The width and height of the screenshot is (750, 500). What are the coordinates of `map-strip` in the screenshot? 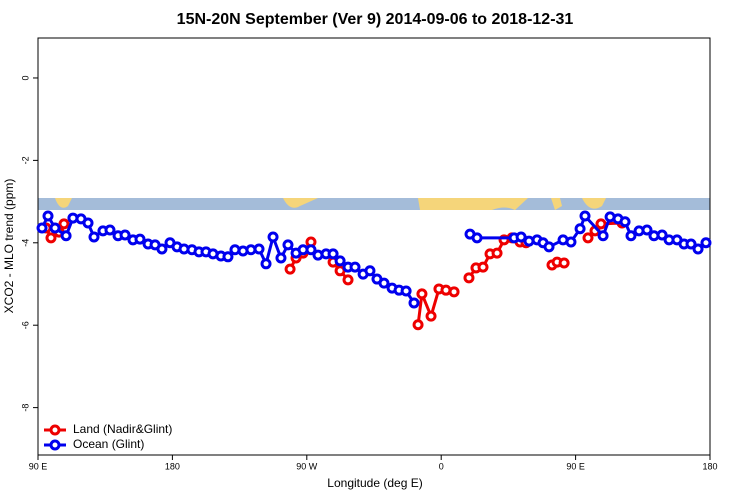 It's located at (374, 204).